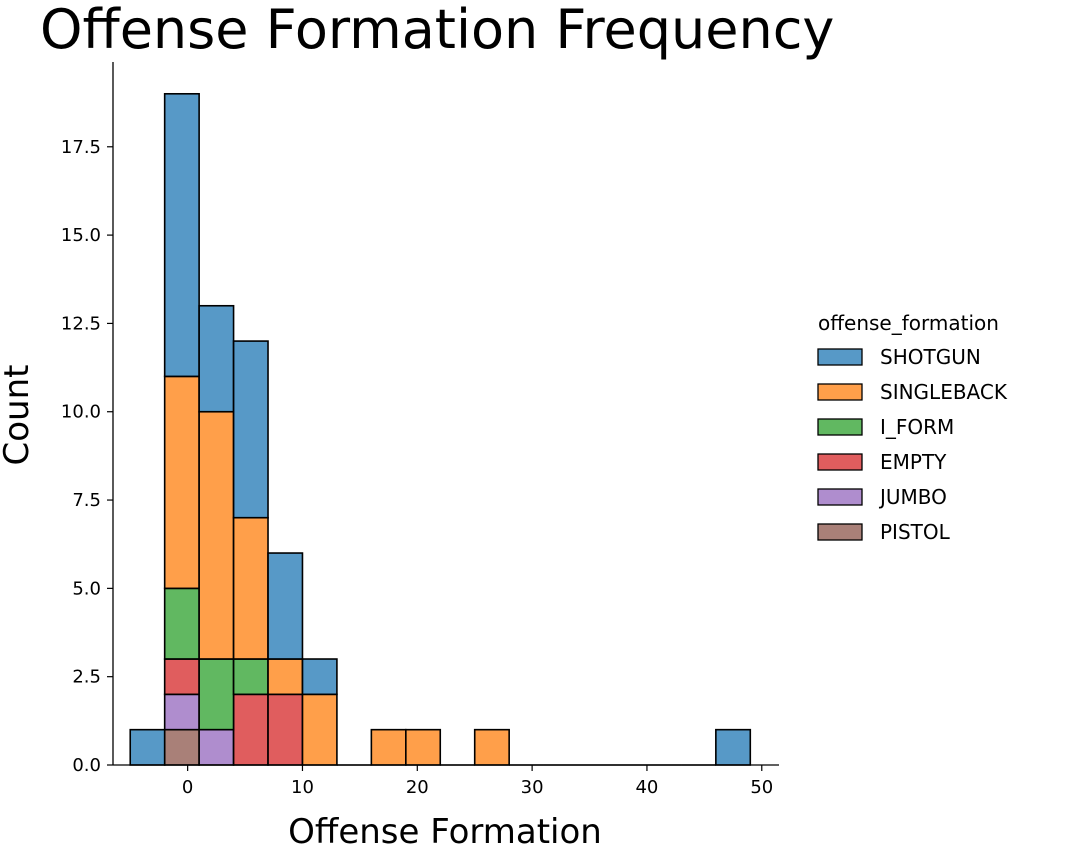  What do you see at coordinates (86, 765) in the screenshot?
I see `y-tick-label-0: 0.0` at bounding box center [86, 765].